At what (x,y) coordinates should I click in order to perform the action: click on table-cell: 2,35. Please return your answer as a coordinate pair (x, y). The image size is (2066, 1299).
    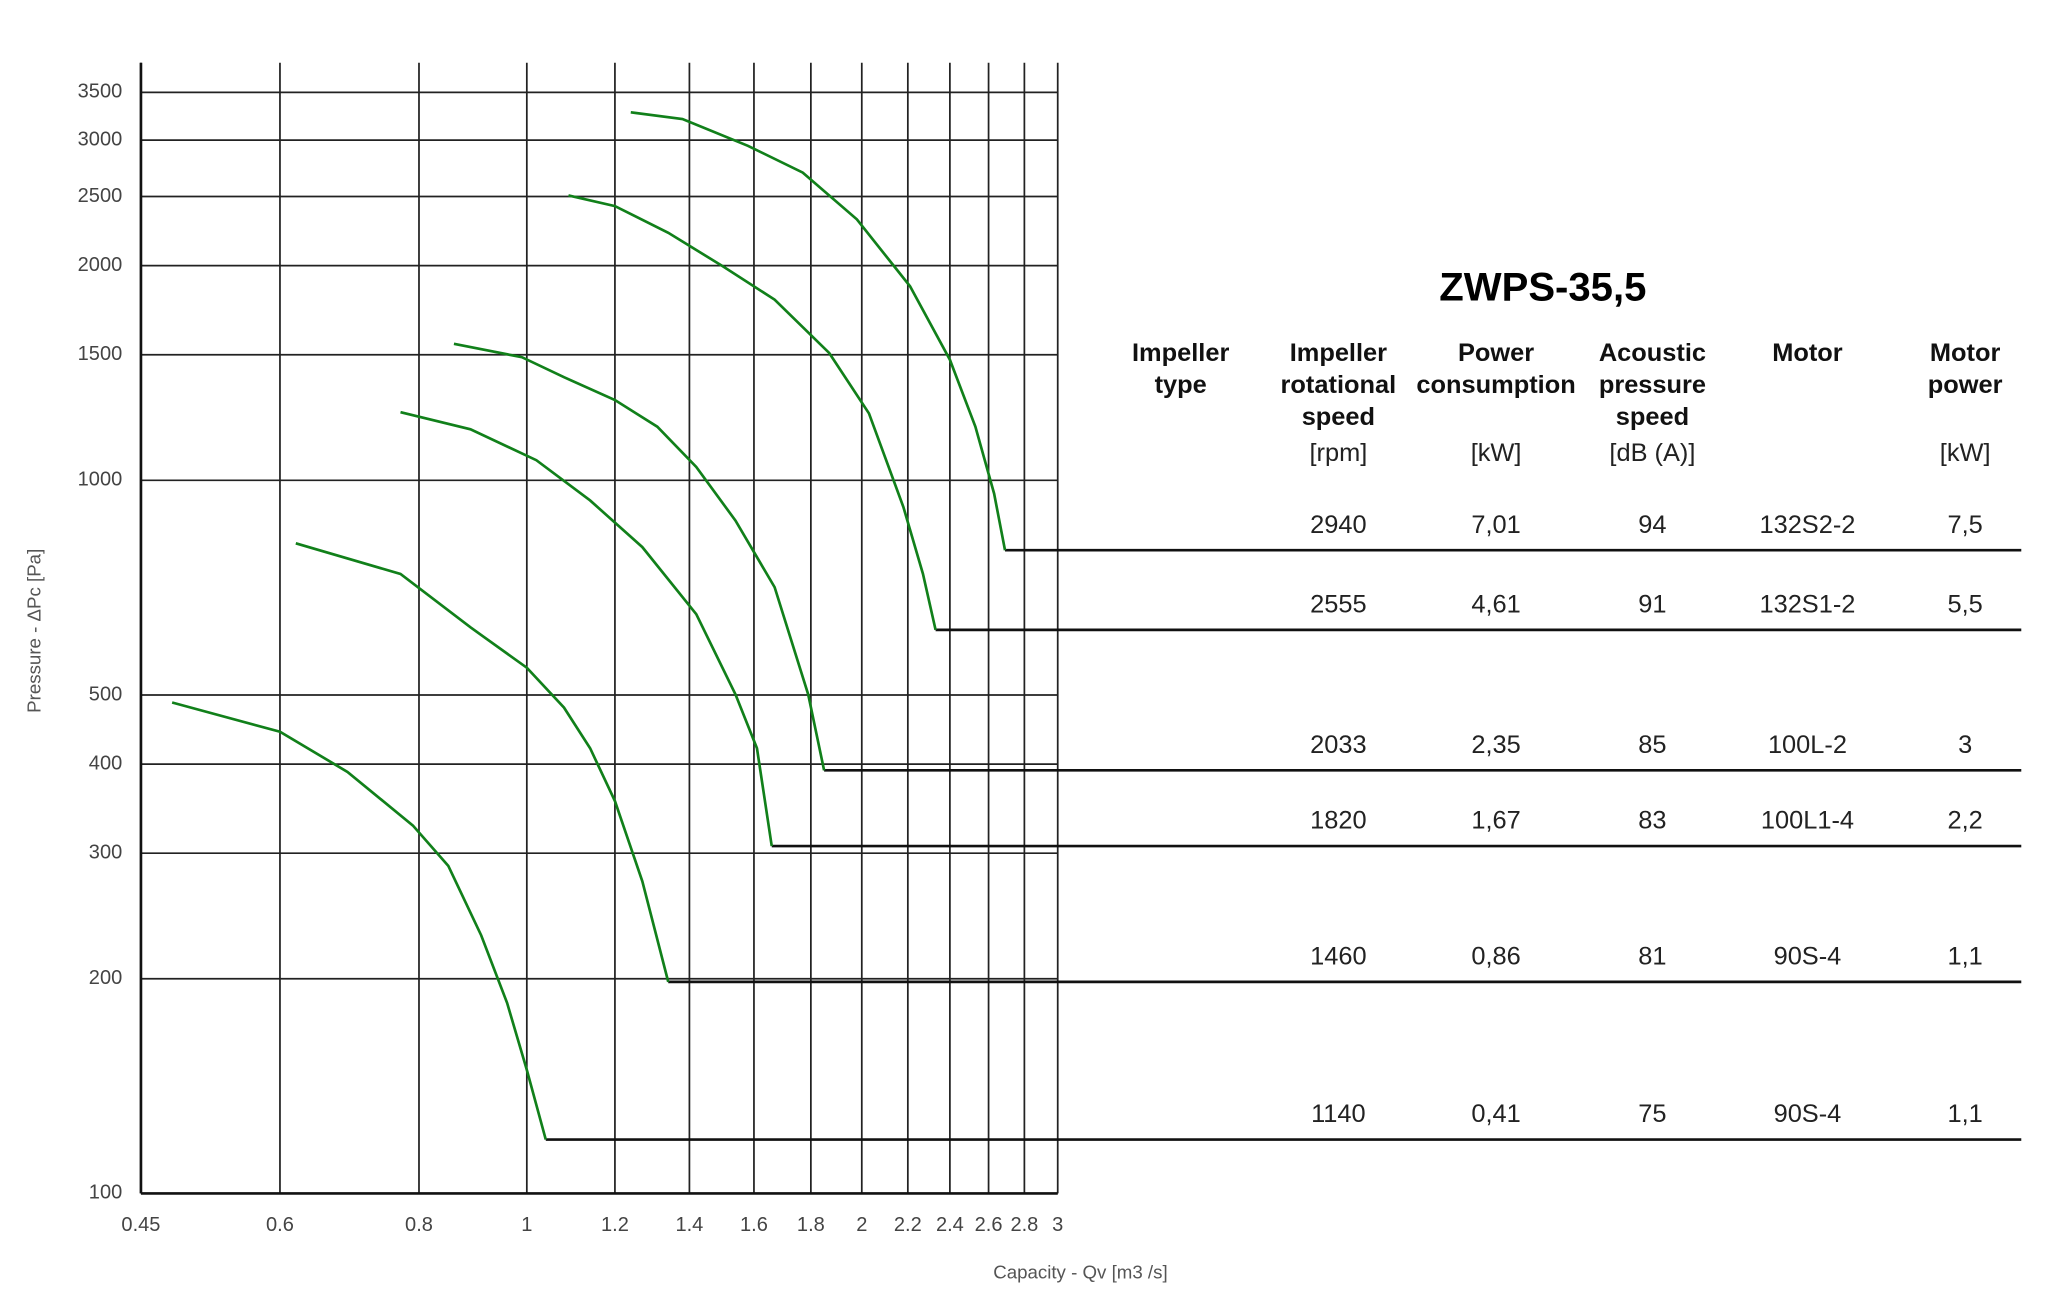
    Looking at the image, I should click on (1495, 745).